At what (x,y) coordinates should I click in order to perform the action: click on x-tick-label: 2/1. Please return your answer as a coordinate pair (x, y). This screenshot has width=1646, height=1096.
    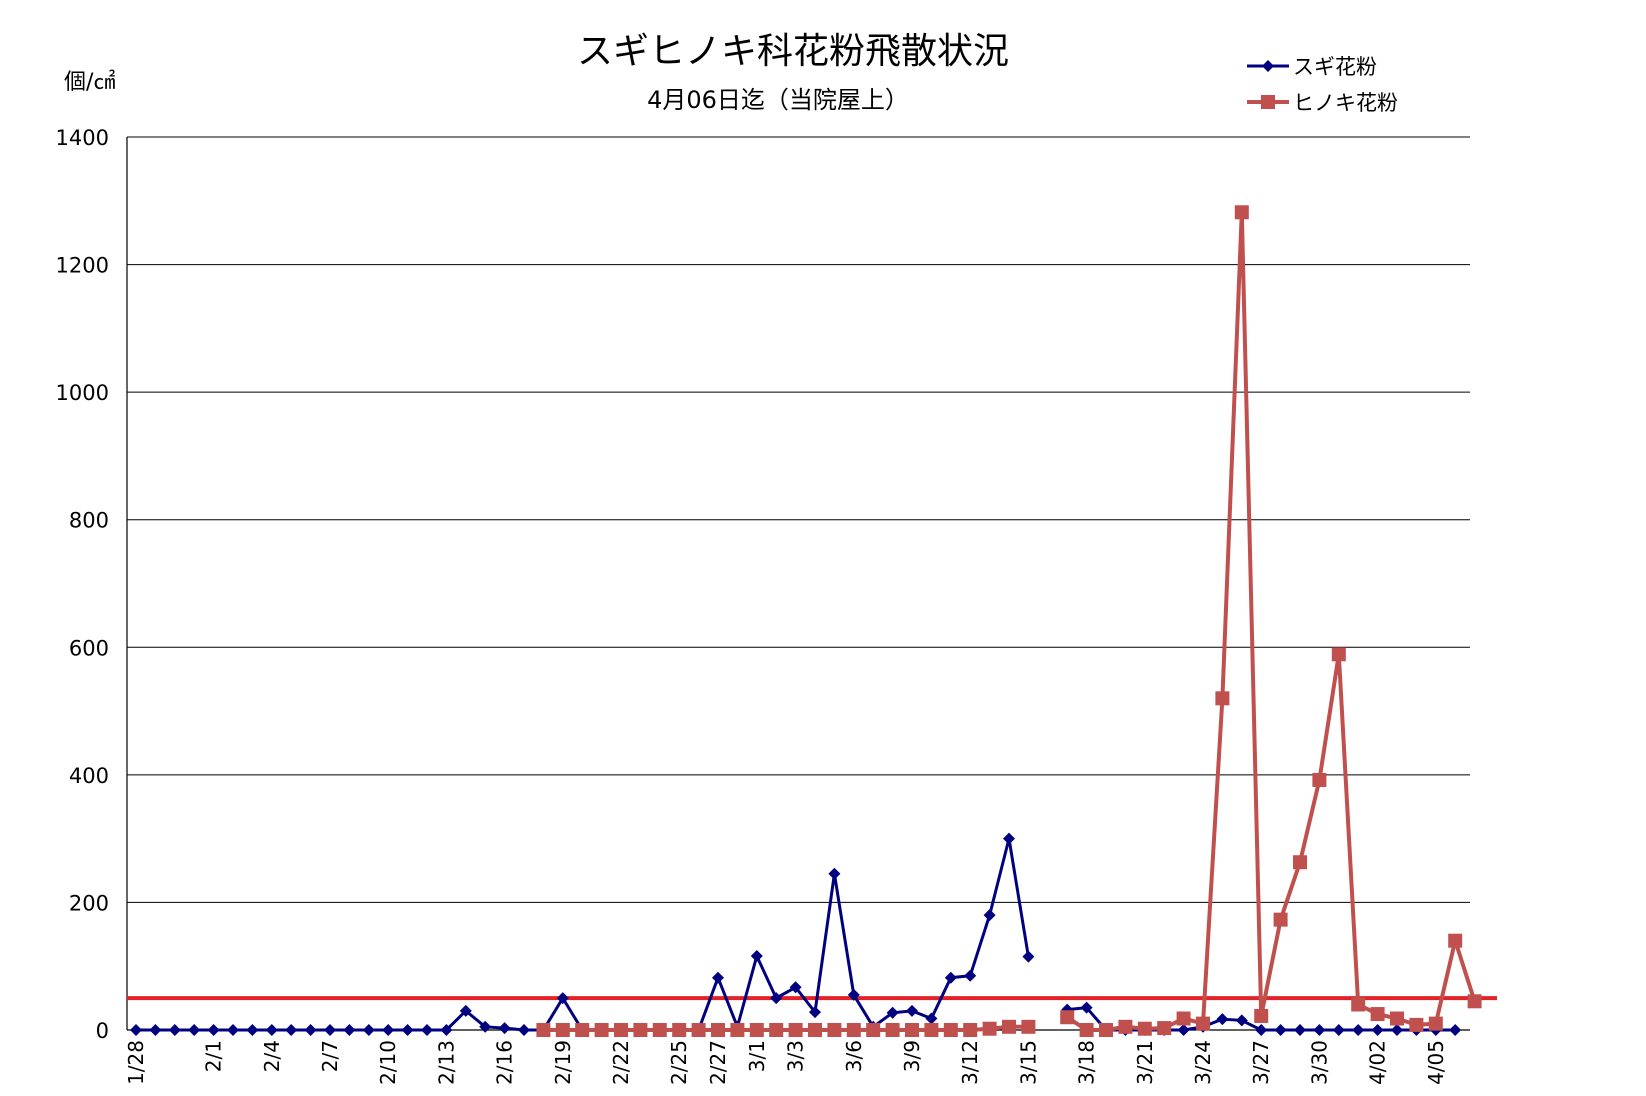
    Looking at the image, I should click on (214, 1056).